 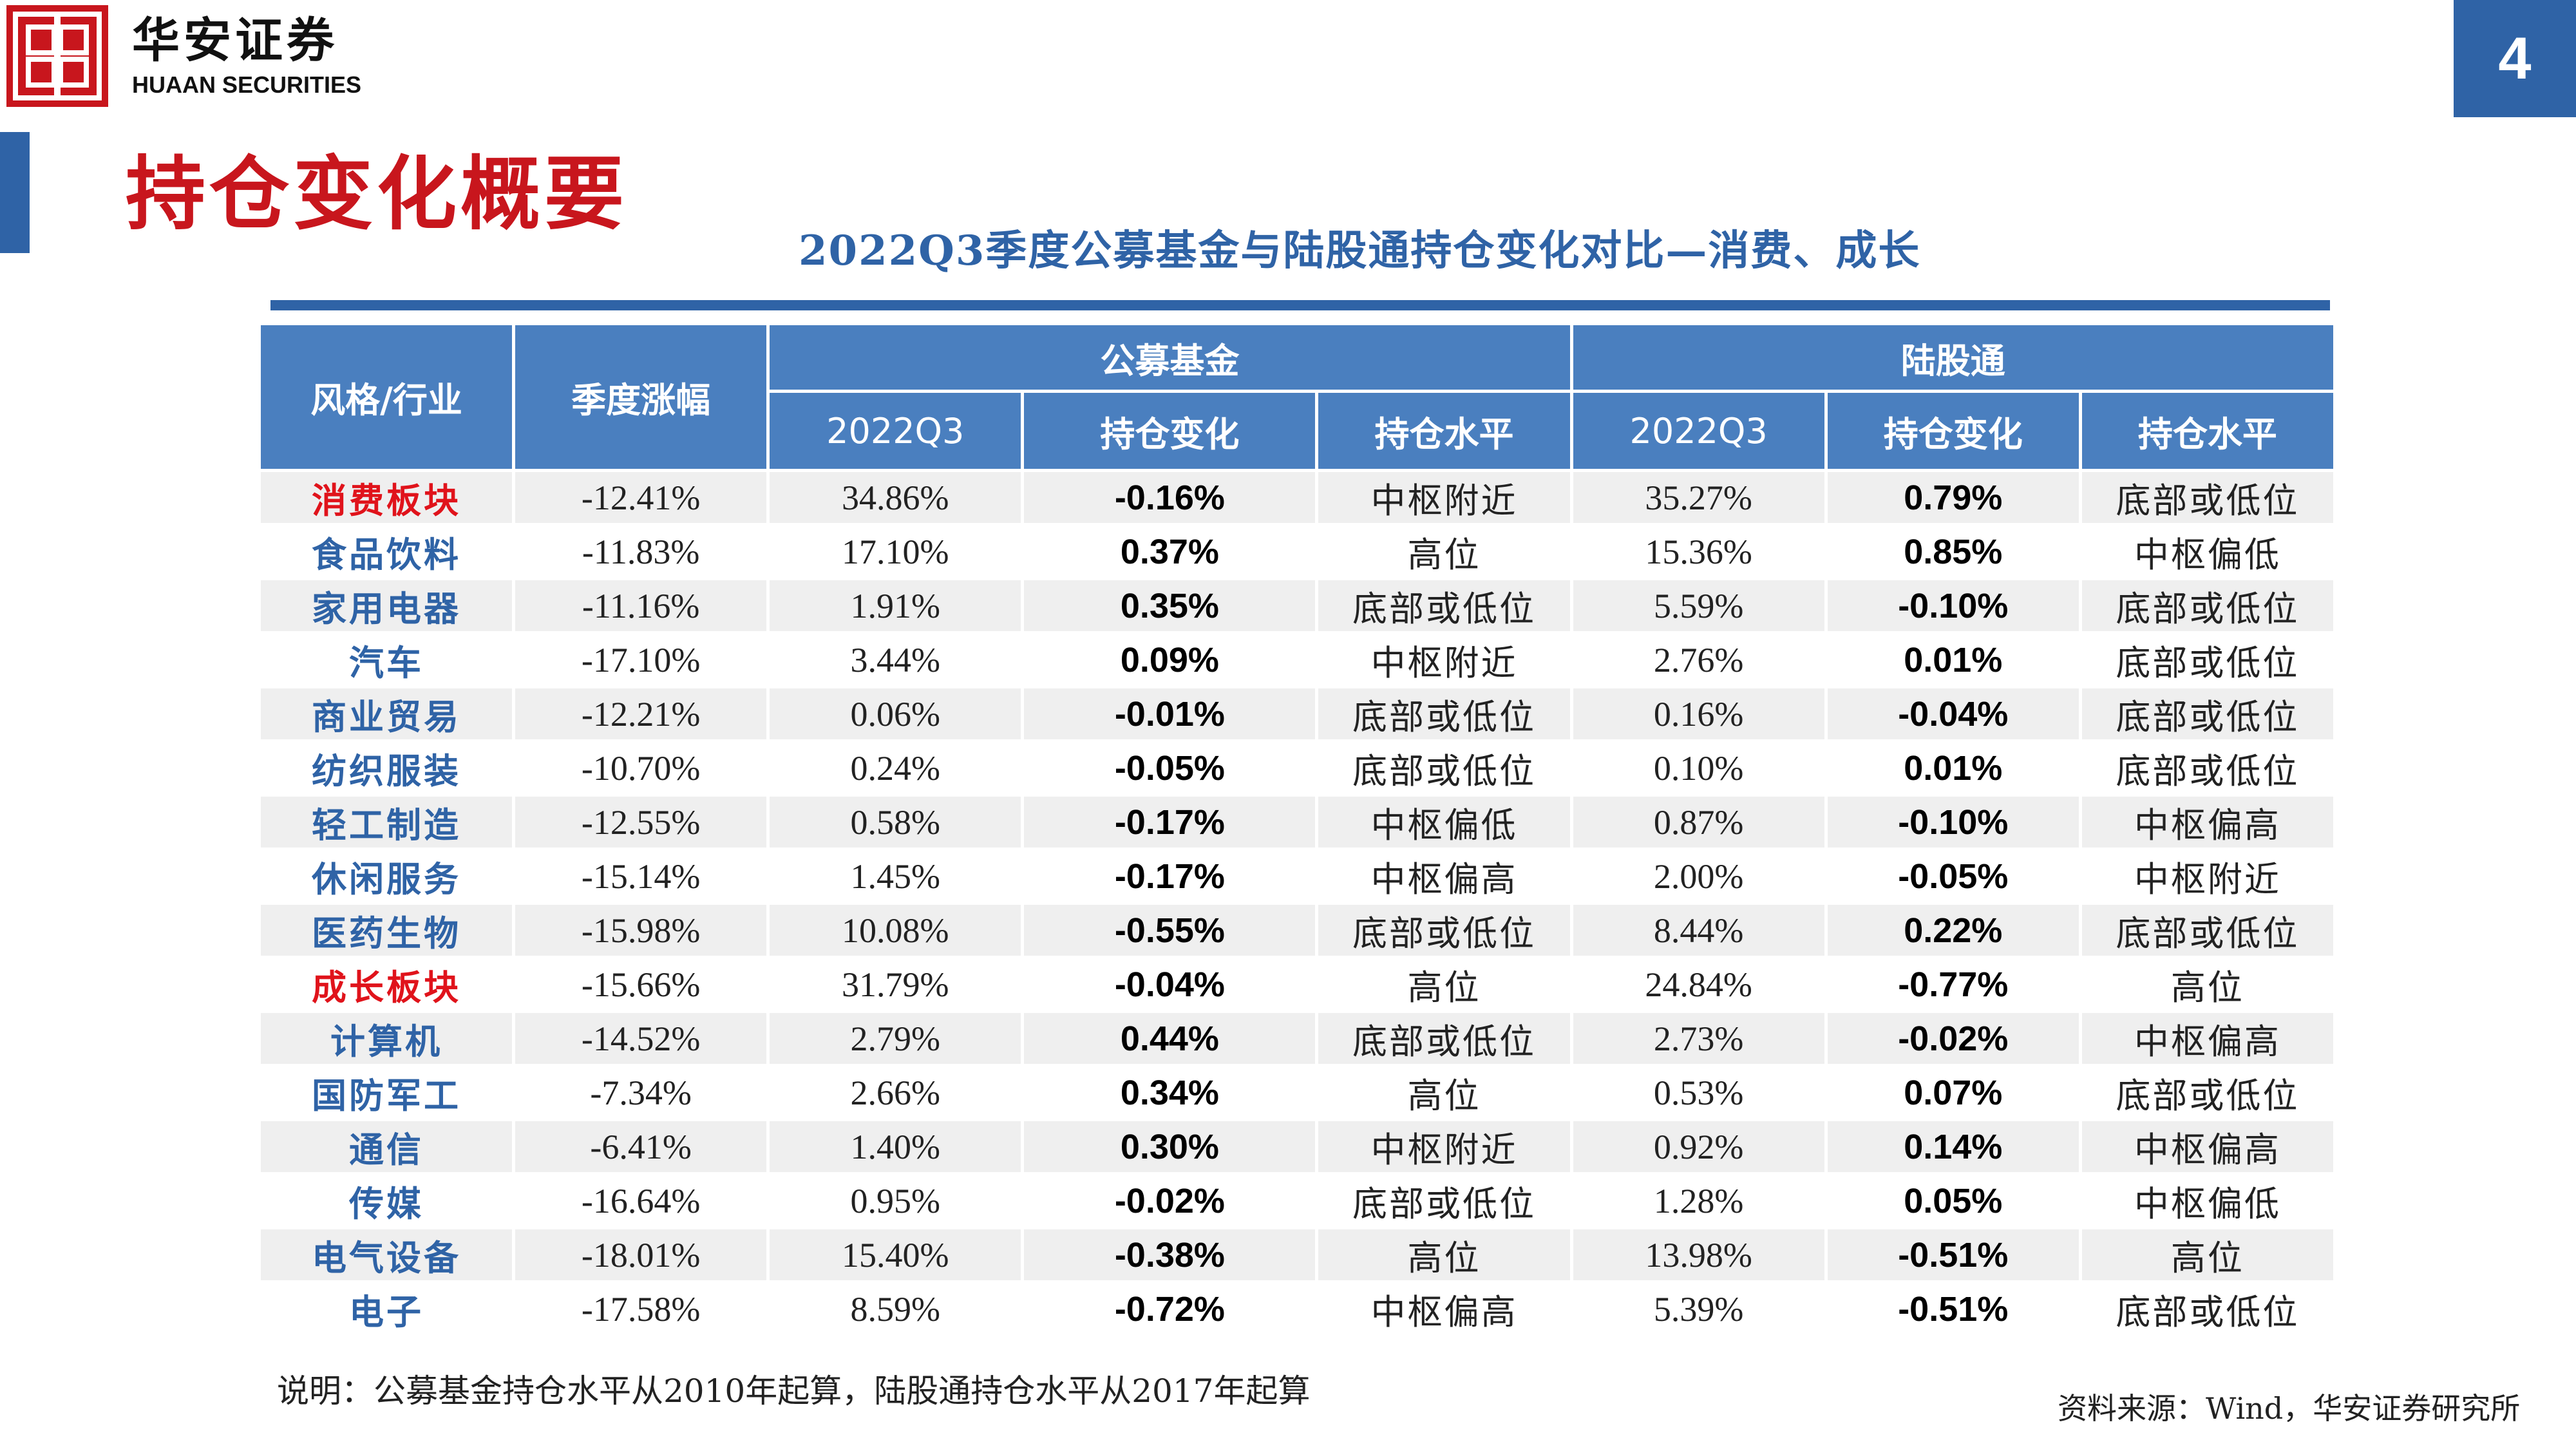 I want to click on row-name: 电气设备, so click(x=387, y=1254).